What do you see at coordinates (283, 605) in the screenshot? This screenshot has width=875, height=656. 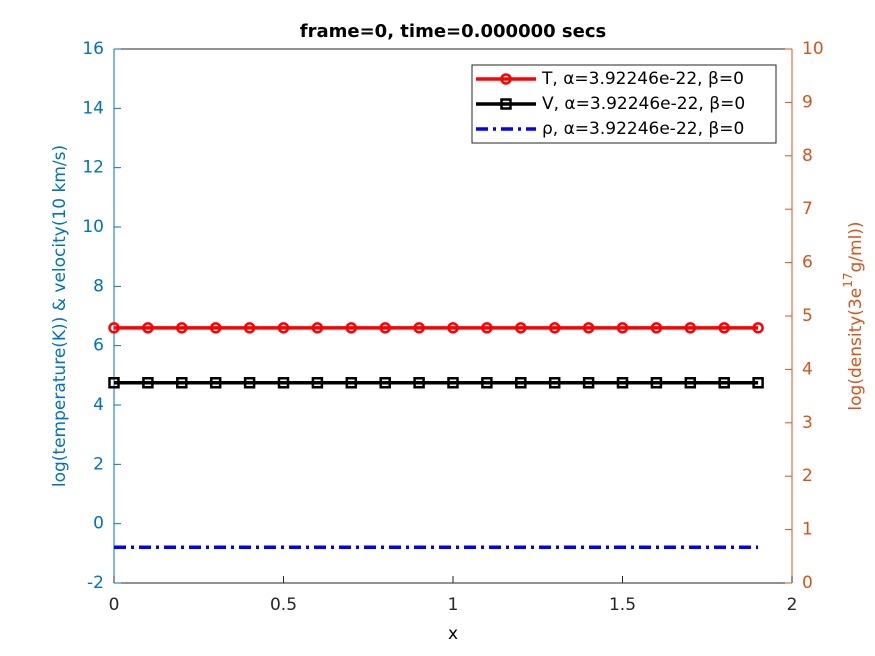 I see `x-tick-label: 0.5` at bounding box center [283, 605].